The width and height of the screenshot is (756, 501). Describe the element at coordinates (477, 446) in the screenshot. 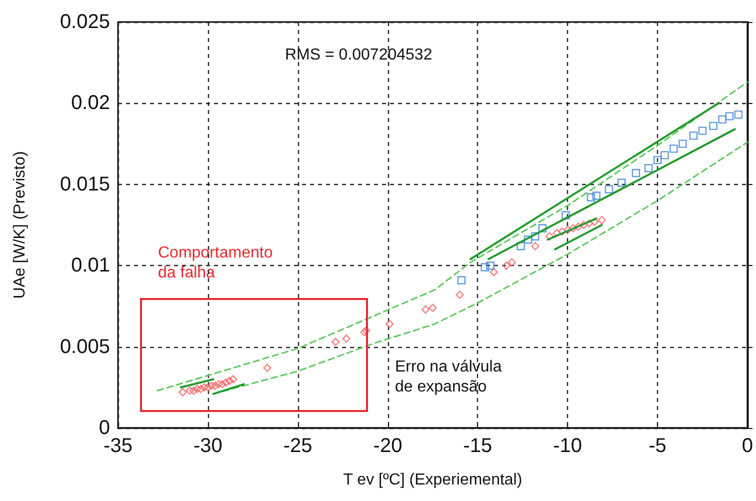

I see `x-tick-label: -15` at that location.